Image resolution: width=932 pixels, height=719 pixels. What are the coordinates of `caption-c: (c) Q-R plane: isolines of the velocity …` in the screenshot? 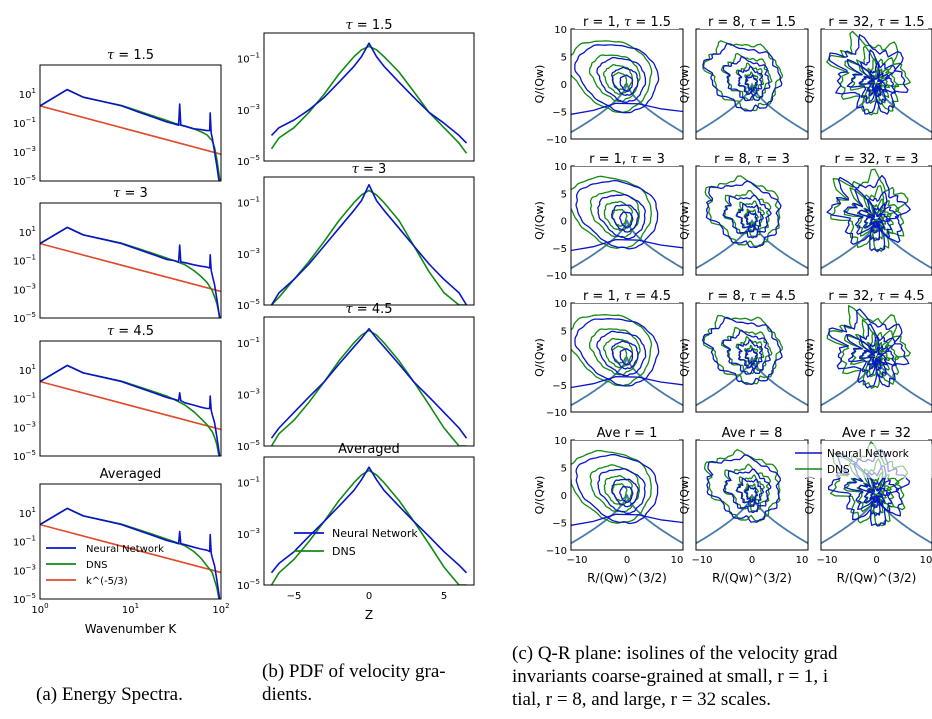 It's located at (675, 676).